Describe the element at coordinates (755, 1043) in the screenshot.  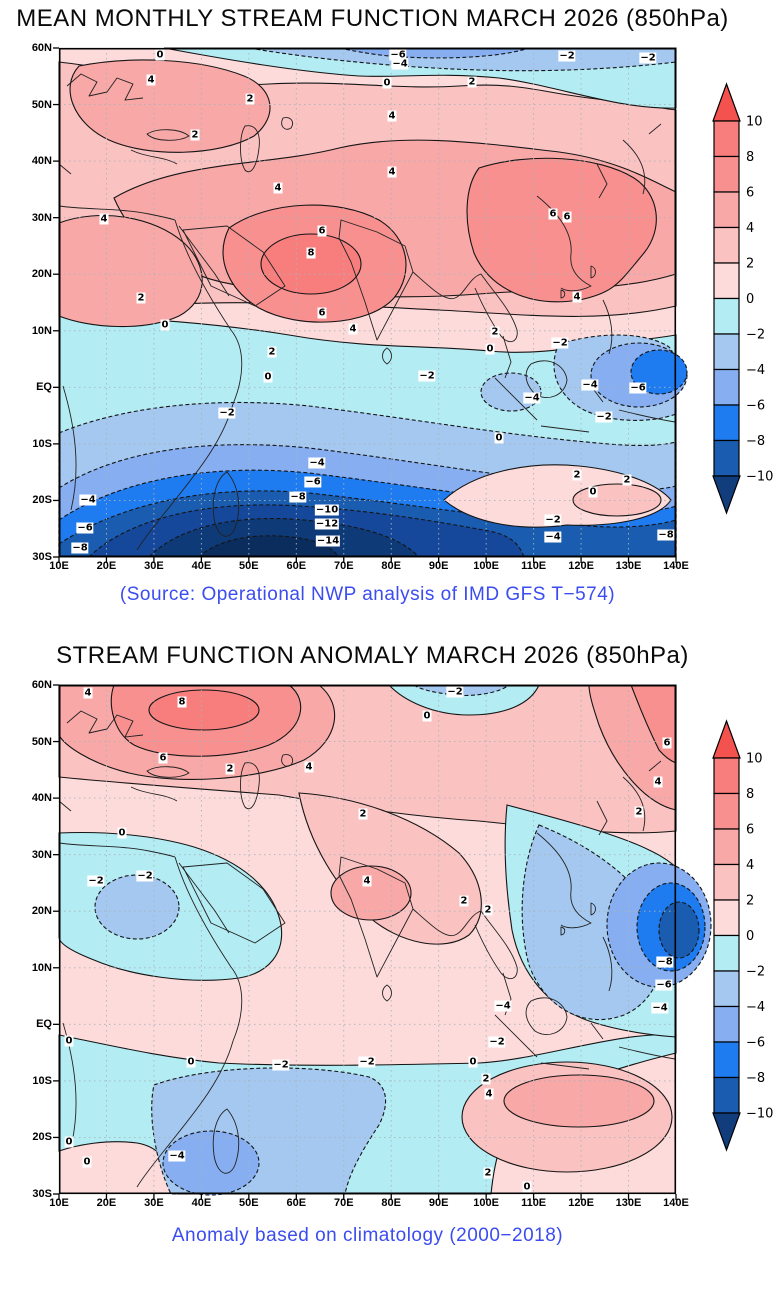
I see `colorbar-tick-label: −6` at that location.